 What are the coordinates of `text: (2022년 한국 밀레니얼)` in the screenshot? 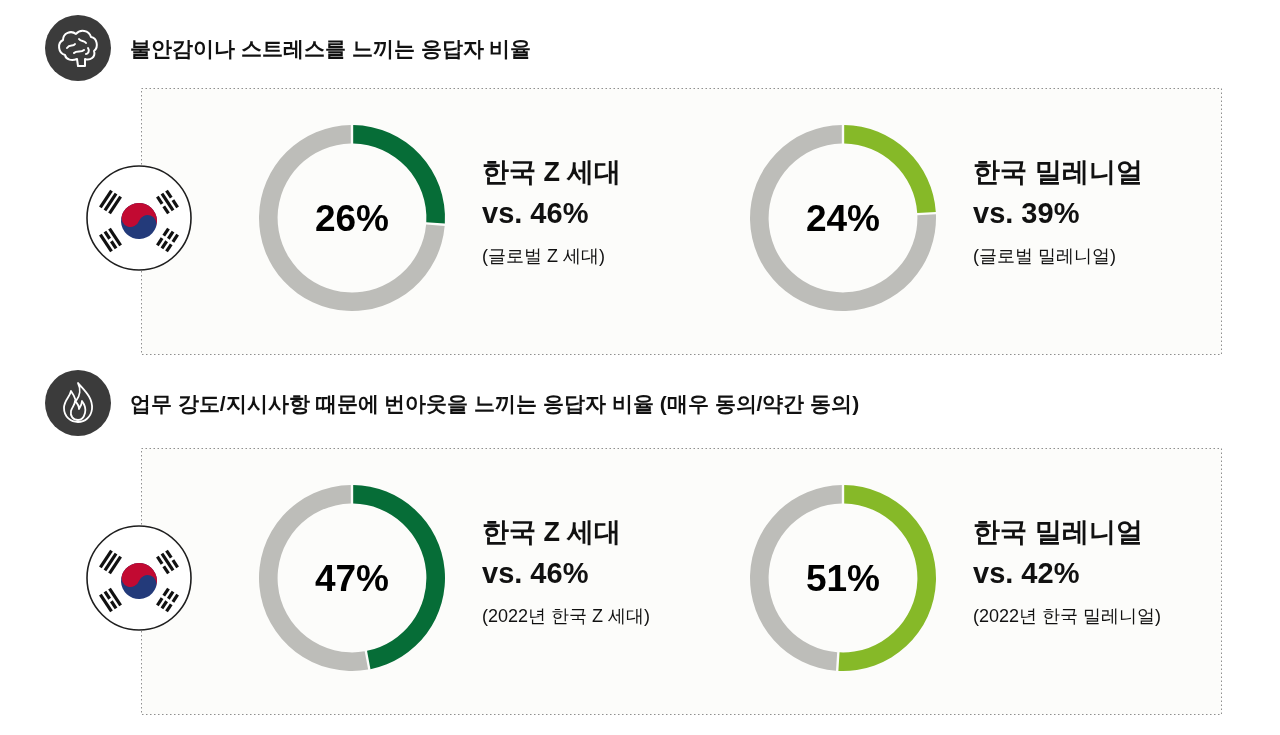 It's located at (1067, 616).